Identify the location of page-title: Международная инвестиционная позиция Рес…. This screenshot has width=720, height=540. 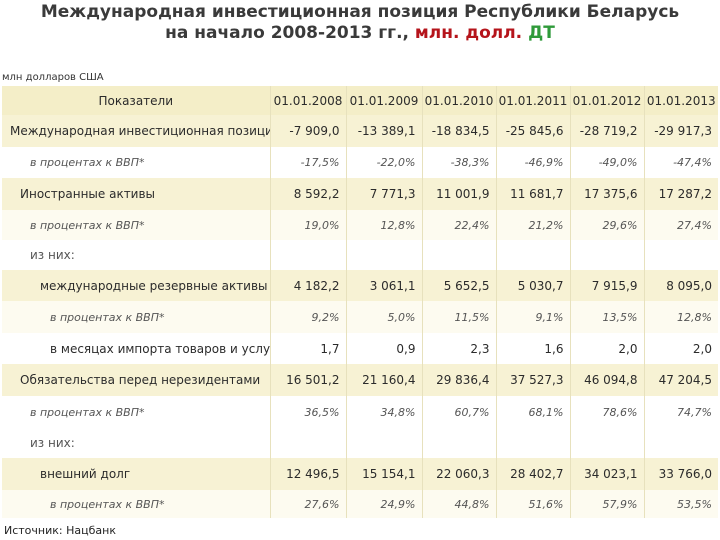
(360, 23).